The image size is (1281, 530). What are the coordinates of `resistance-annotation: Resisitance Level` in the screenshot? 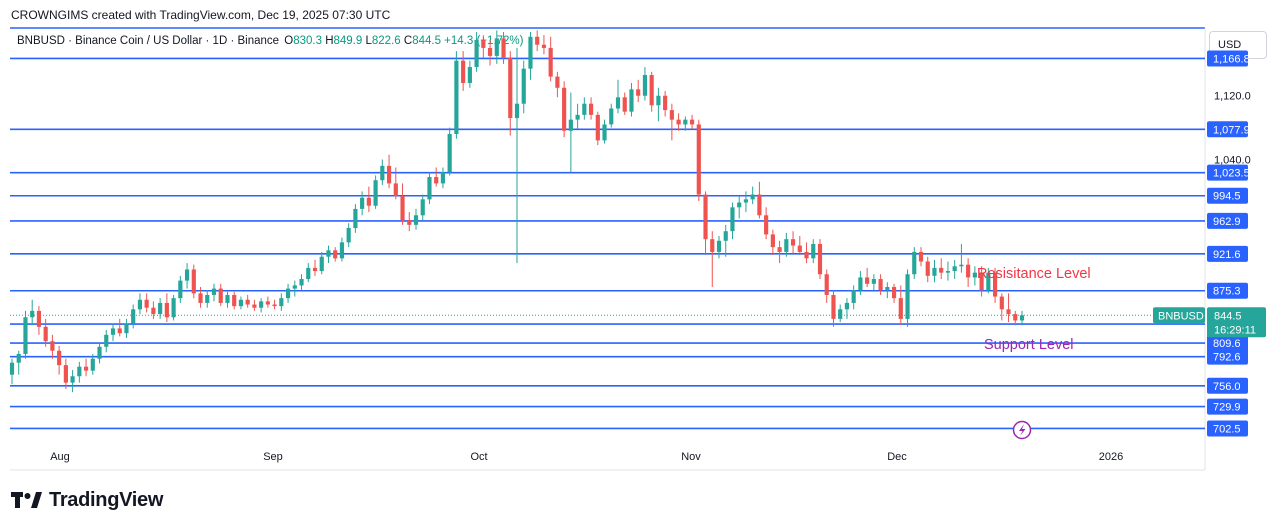 It's located at (1034, 274).